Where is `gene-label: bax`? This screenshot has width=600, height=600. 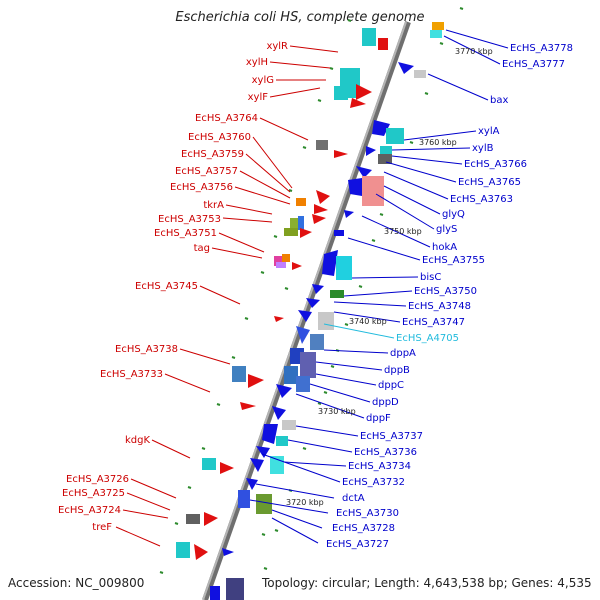 gene-label: bax is located at coordinates (499, 100).